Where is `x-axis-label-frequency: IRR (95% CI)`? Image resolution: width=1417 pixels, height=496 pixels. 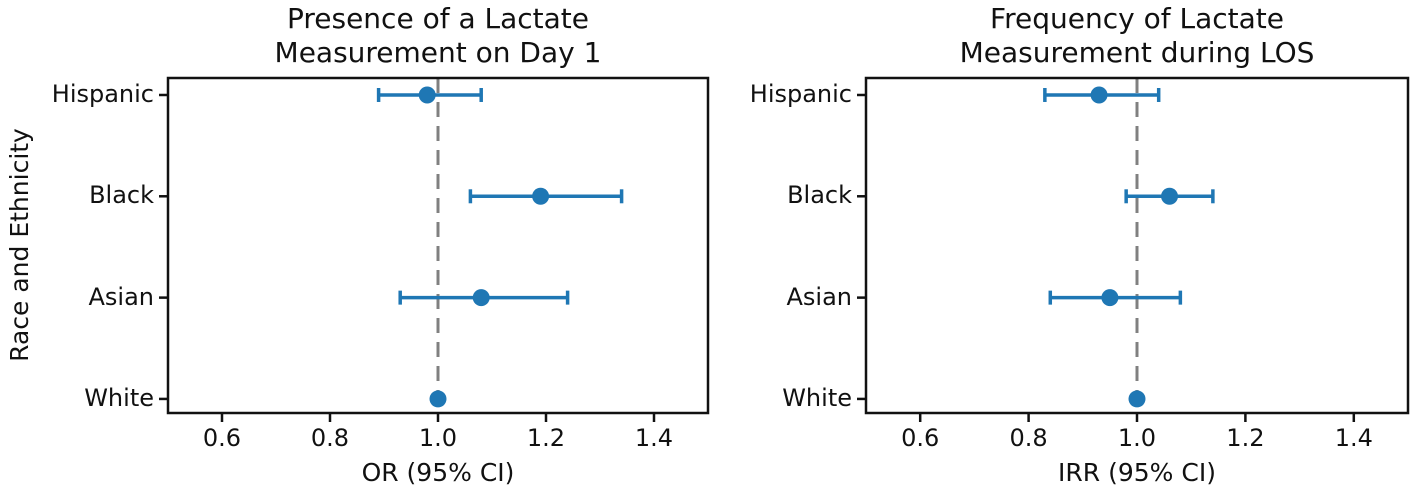
x-axis-label-frequency: IRR (95% CI) is located at coordinates (1137, 472).